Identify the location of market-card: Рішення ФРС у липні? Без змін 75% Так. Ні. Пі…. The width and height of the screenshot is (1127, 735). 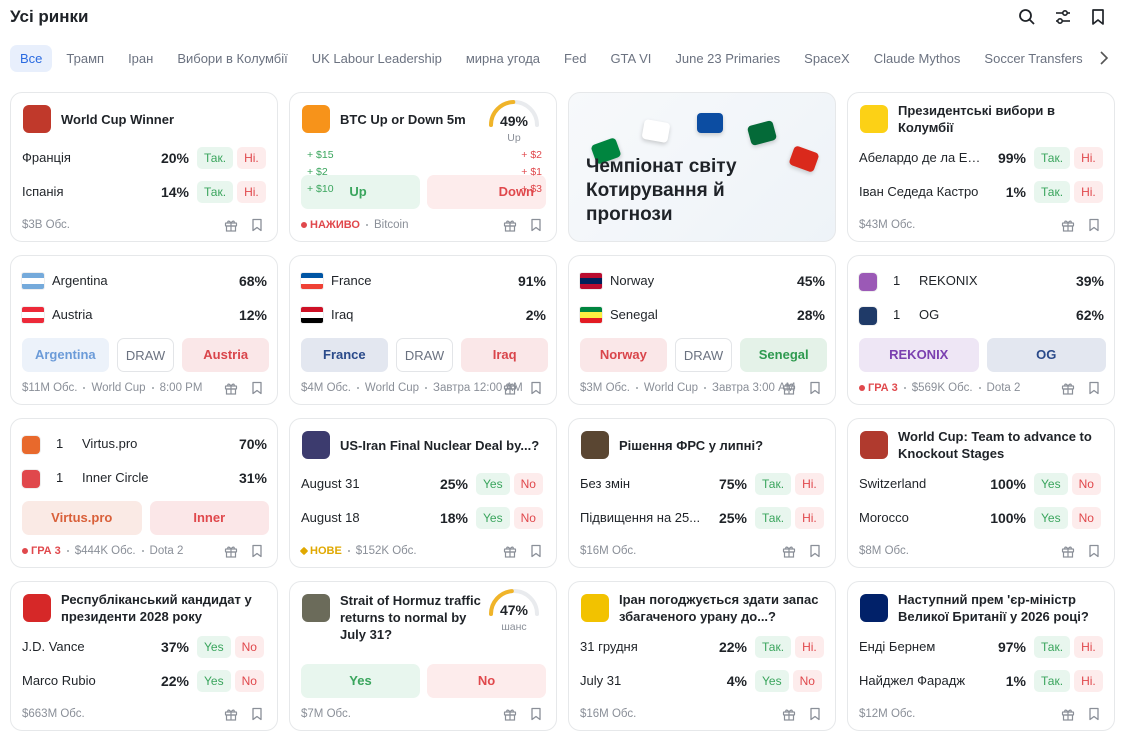
(702, 493).